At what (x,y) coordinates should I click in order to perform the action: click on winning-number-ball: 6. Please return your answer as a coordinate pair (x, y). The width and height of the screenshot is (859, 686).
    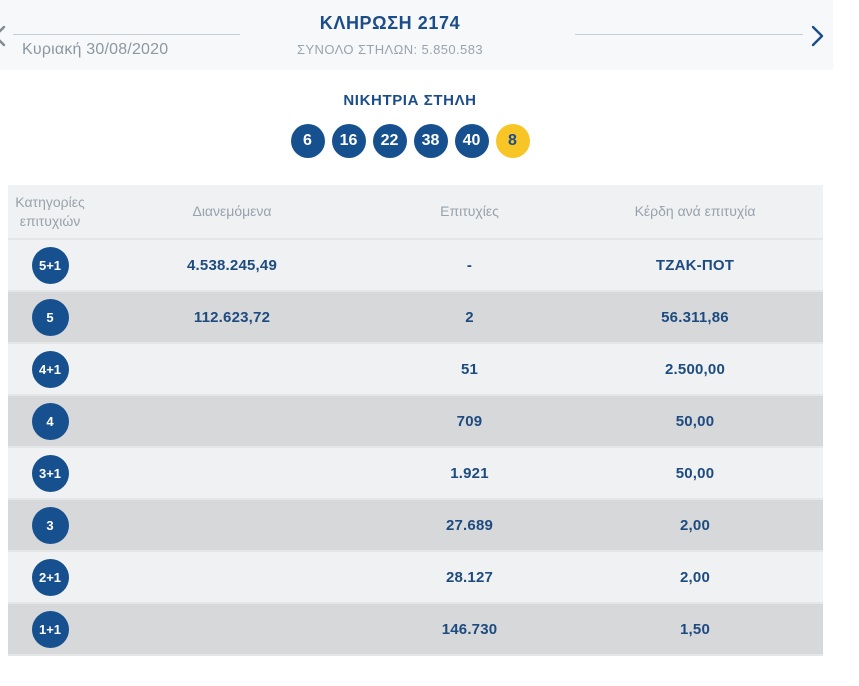
    Looking at the image, I should click on (307, 141).